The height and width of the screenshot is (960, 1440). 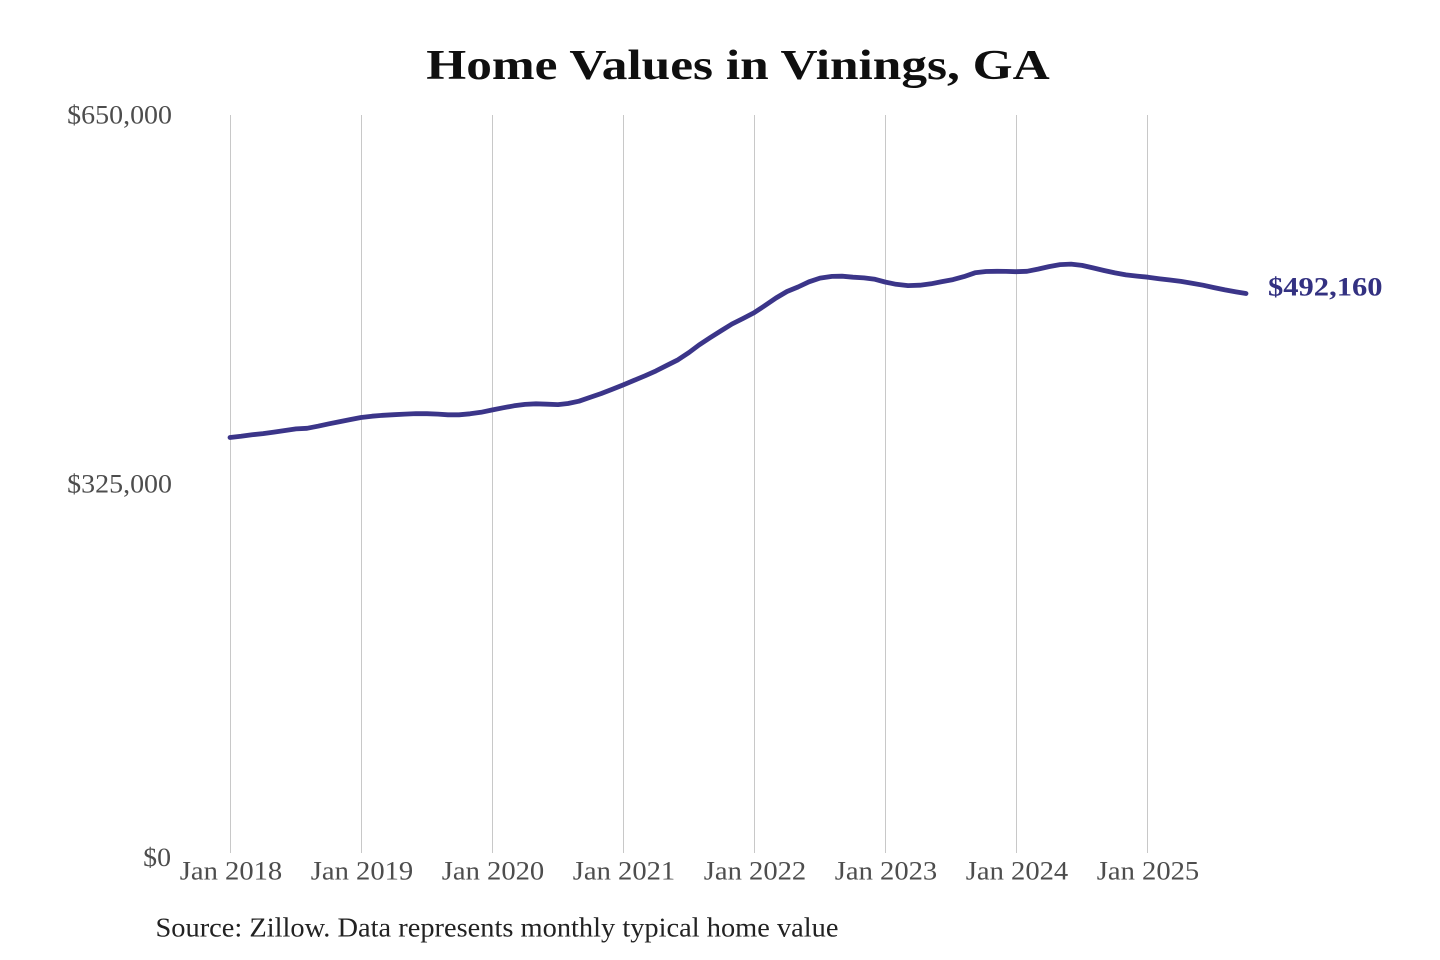 What do you see at coordinates (362, 871) in the screenshot?
I see `svg-text: Jan 2019` at bounding box center [362, 871].